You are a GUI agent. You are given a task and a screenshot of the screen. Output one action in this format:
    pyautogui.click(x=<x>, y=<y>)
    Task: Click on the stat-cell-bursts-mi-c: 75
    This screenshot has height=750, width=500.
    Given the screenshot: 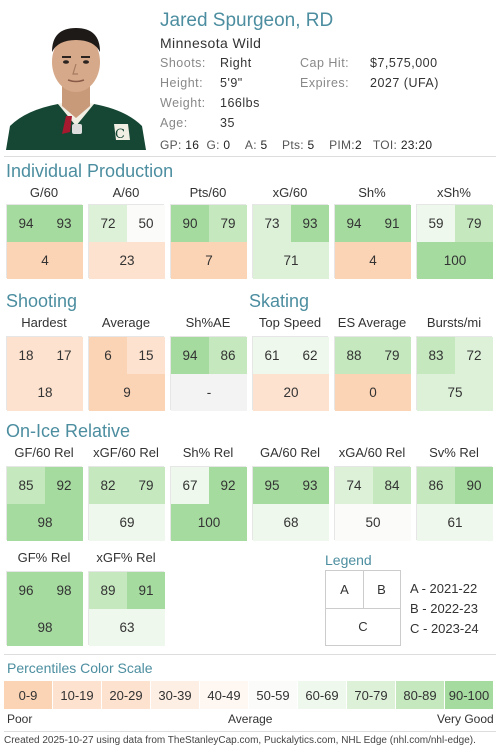 What is the action you would take?
    pyautogui.click(x=455, y=392)
    